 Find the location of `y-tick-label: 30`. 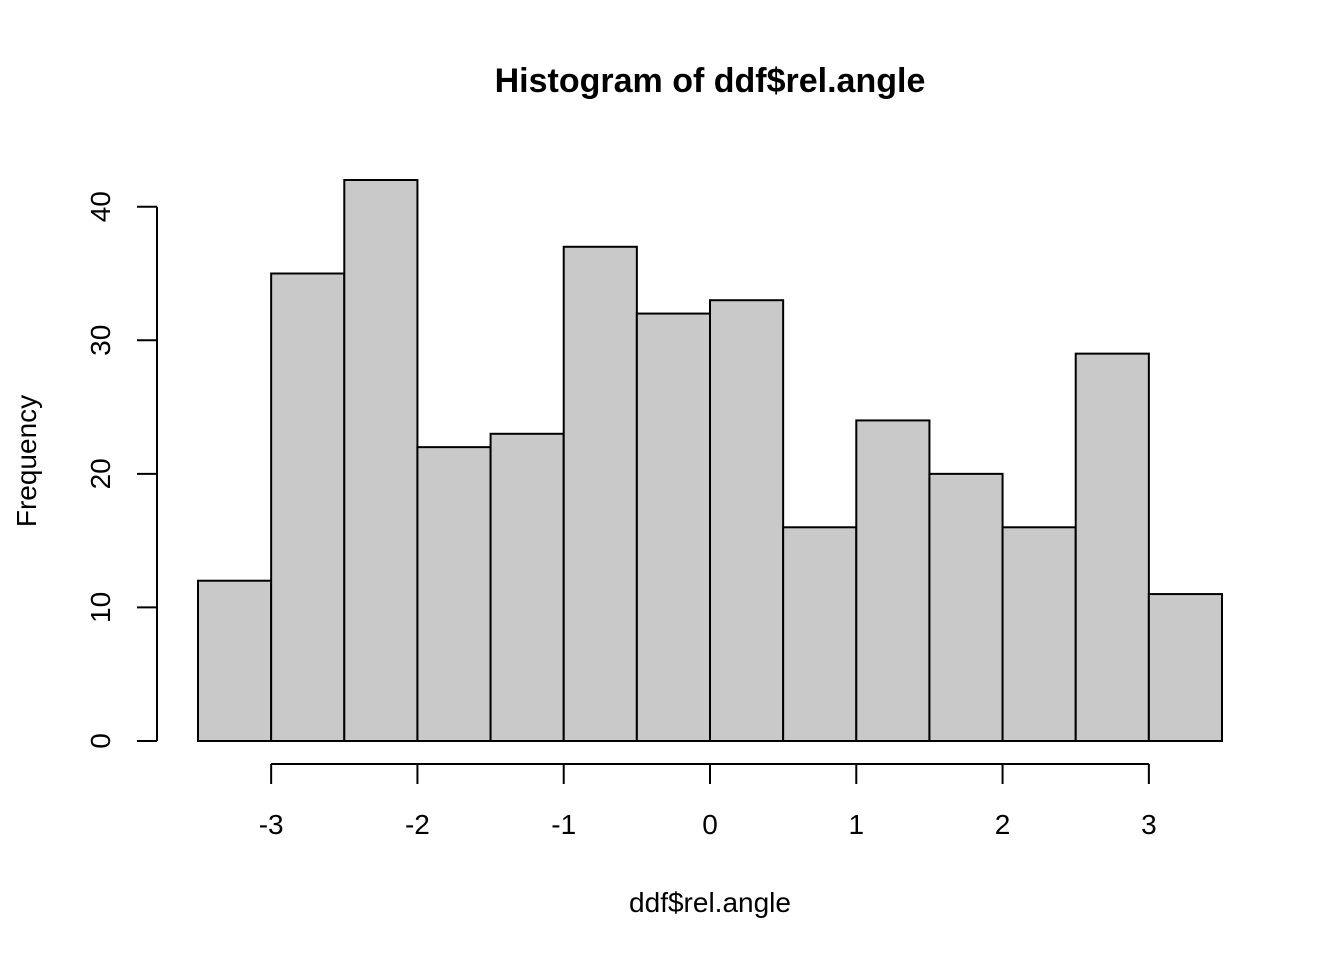

y-tick-label: 30 is located at coordinates (100, 340).